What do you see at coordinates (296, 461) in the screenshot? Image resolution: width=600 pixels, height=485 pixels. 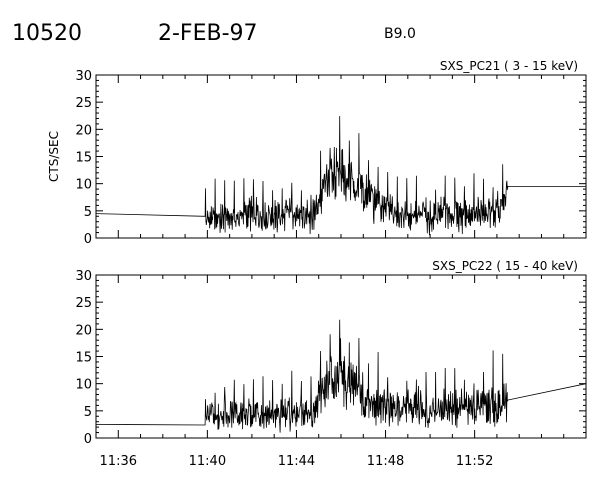 I see `x-tick-label: 11:44` at bounding box center [296, 461].